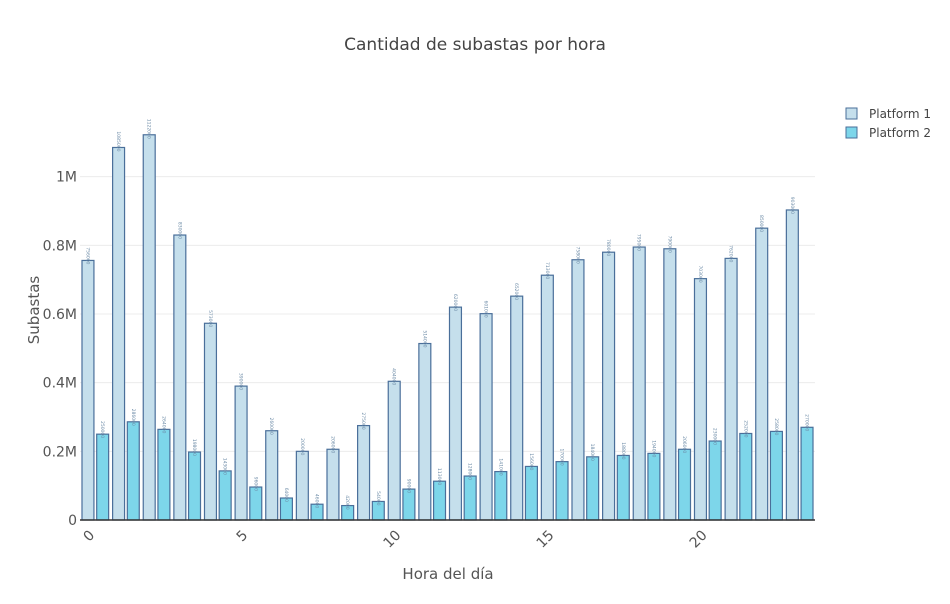 The image size is (950, 604). What do you see at coordinates (90, 537) in the screenshot?
I see `x-tick-label: 0` at bounding box center [90, 537].